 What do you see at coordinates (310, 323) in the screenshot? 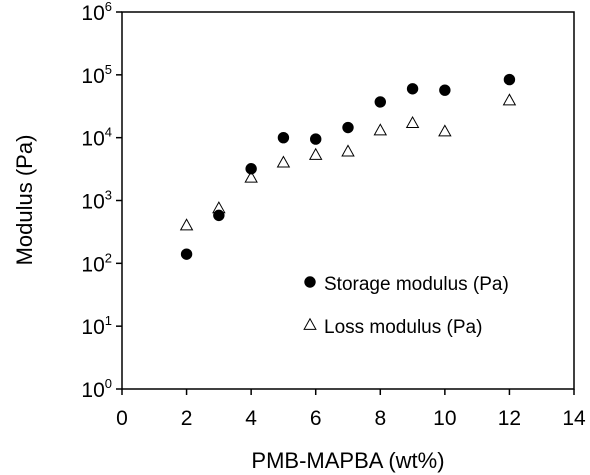
I see `legend-loss-marker` at bounding box center [310, 323].